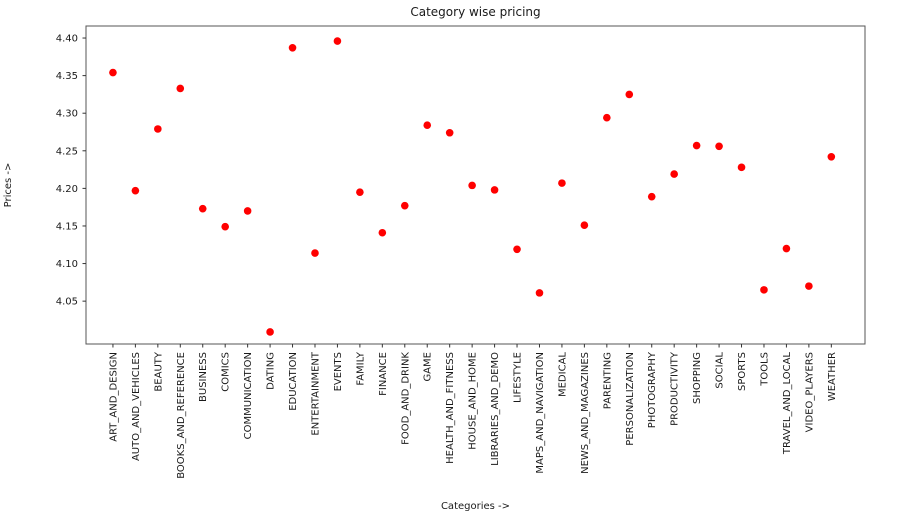 The width and height of the screenshot is (905, 531). I want to click on x-tick-label: HOUSE_AND_HOME, so click(473, 401).